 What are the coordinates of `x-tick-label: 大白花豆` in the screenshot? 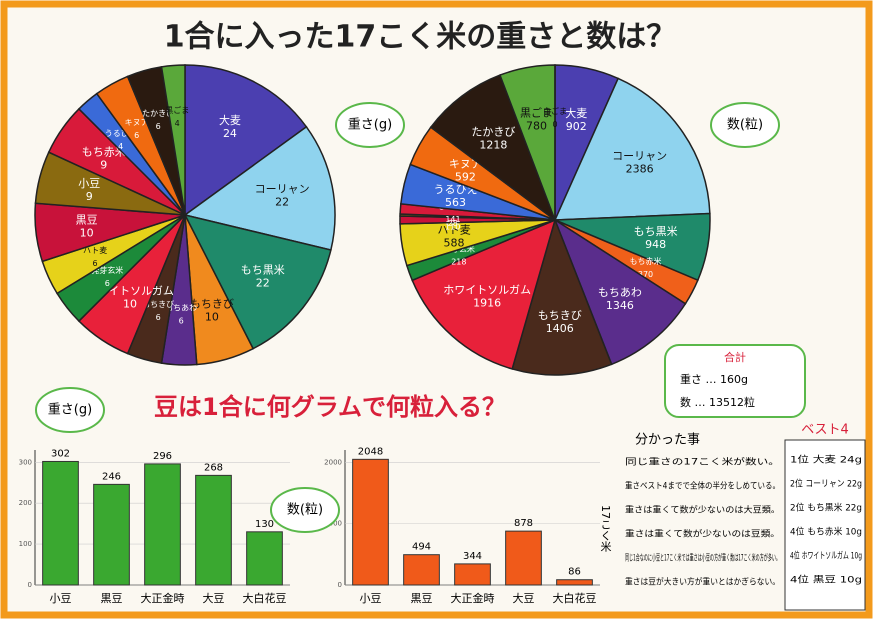 It's located at (265, 598).